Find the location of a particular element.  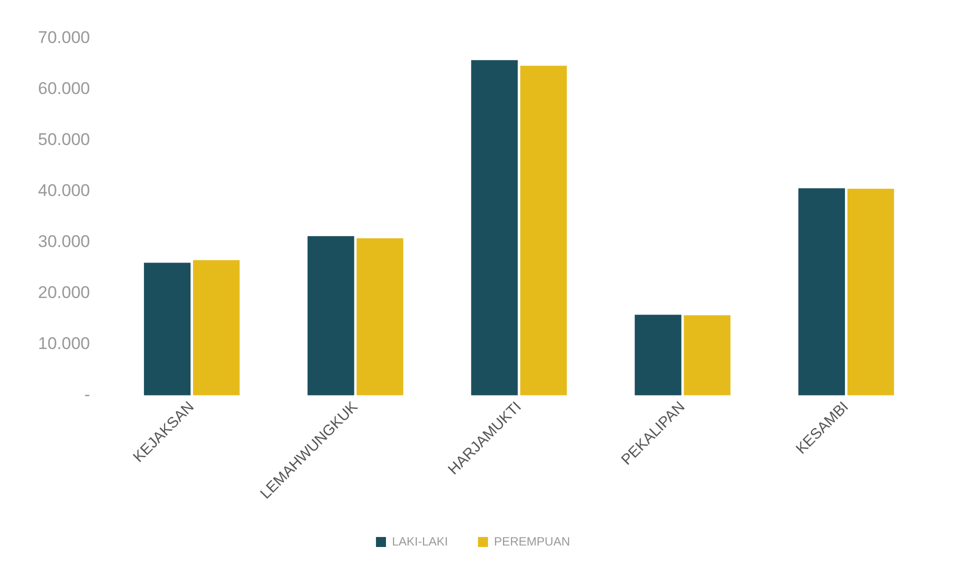

y-tick-label: - is located at coordinates (87, 394).